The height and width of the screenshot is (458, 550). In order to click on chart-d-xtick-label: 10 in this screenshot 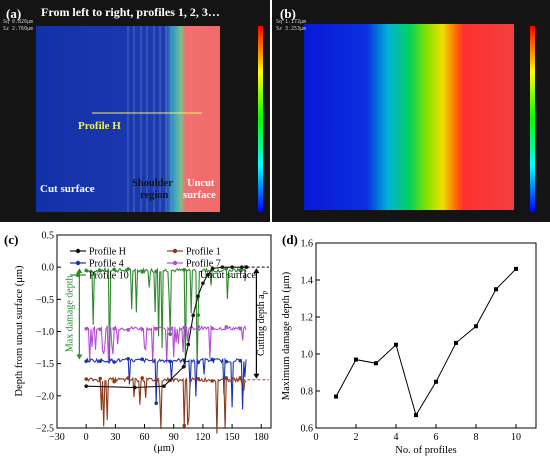, I will do `click(516, 437)`.